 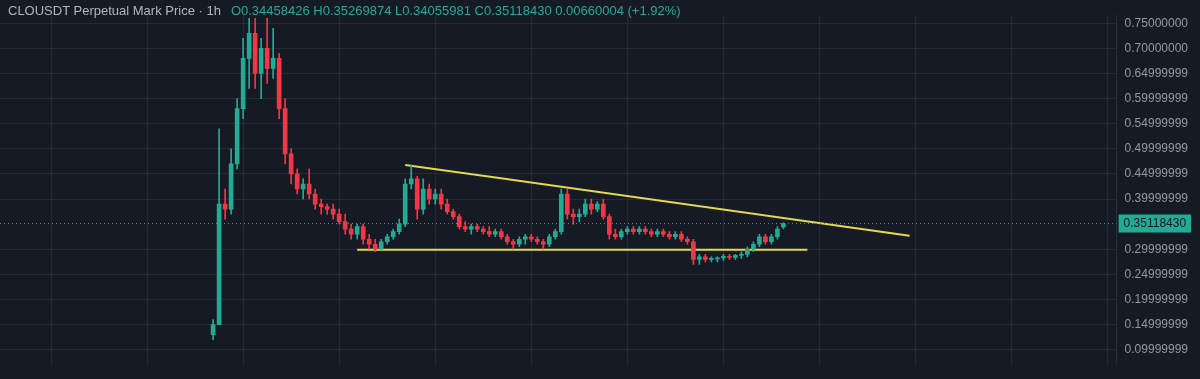 What do you see at coordinates (1156, 273) in the screenshot?
I see `y-tick-label: 0.24999999` at bounding box center [1156, 273].